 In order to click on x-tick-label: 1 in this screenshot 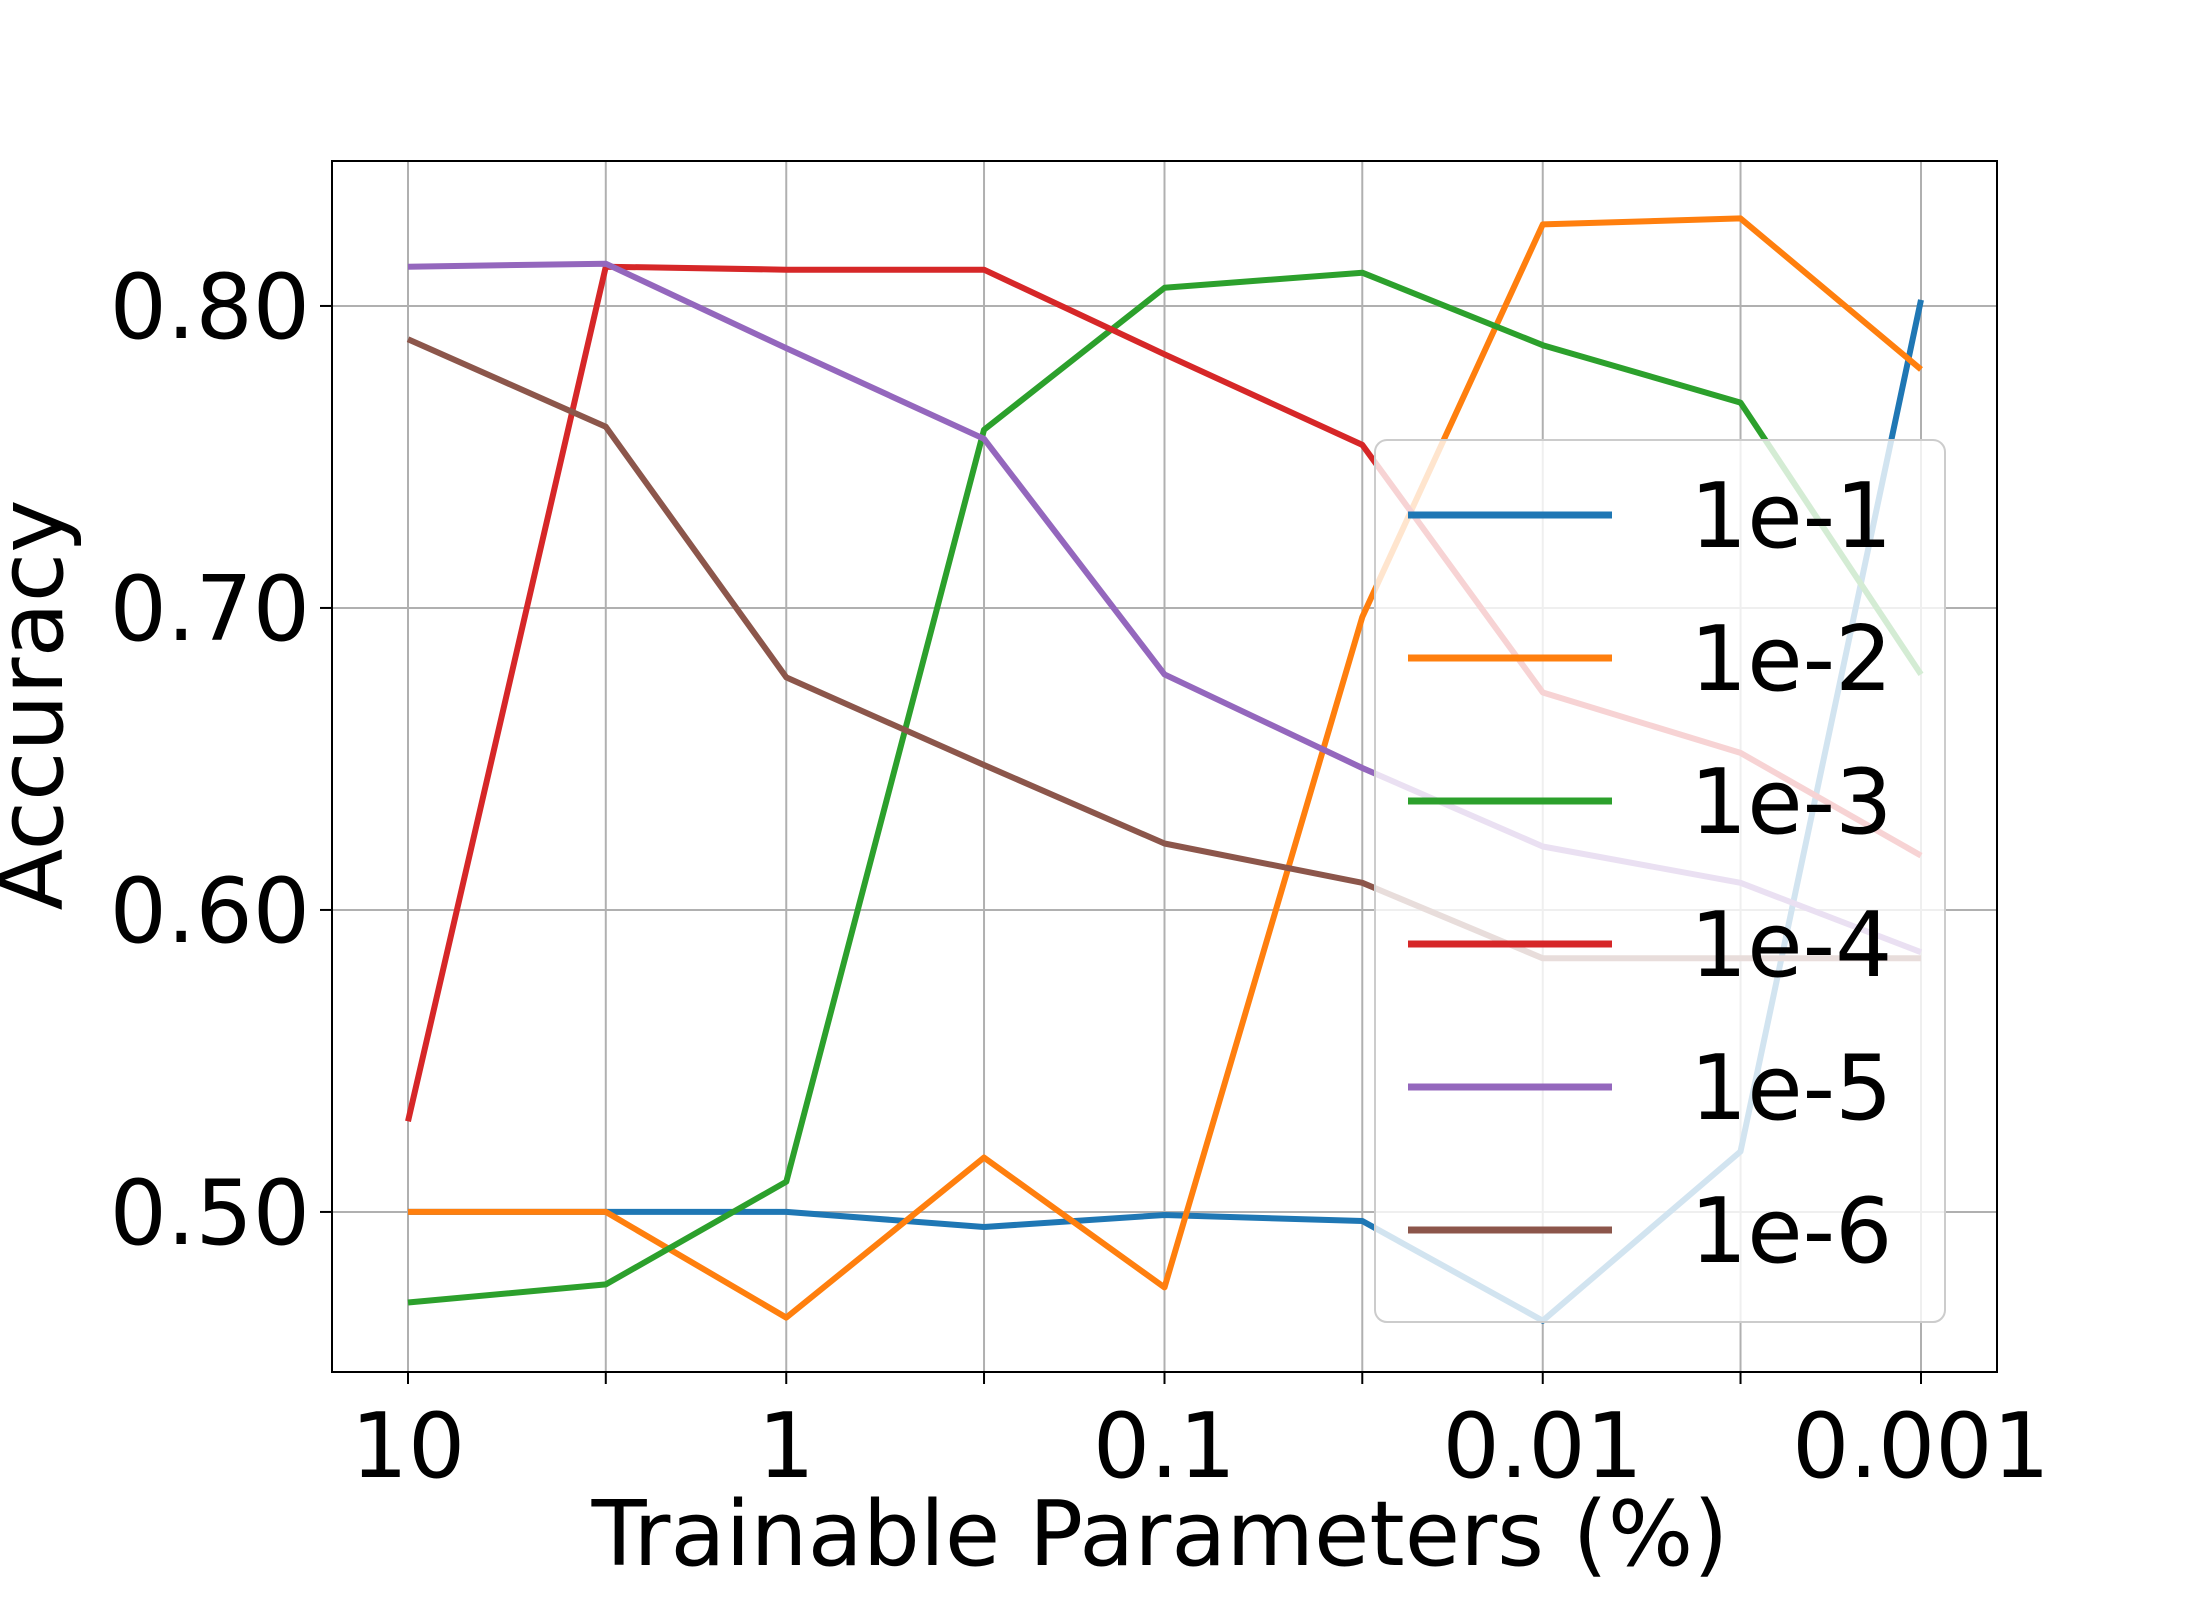, I will do `click(786, 1446)`.